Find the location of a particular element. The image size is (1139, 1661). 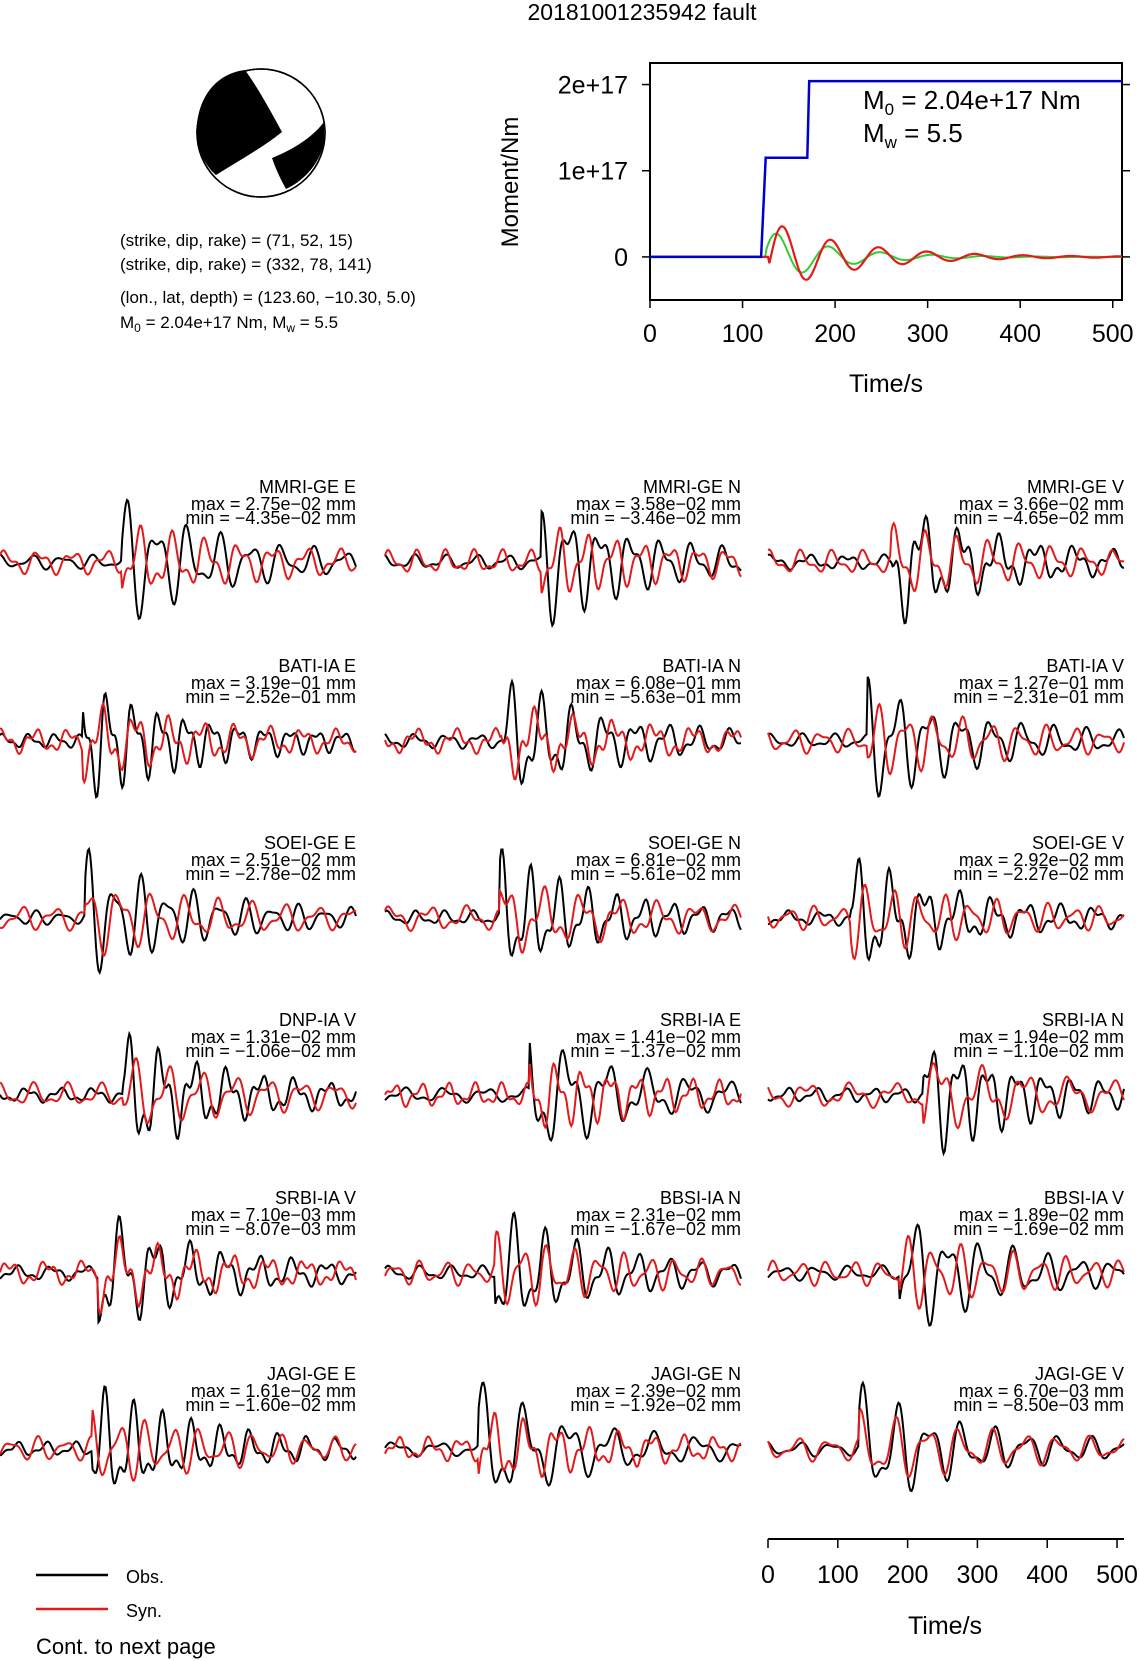

moment-xtick-label: 300 is located at coordinates (928, 334).